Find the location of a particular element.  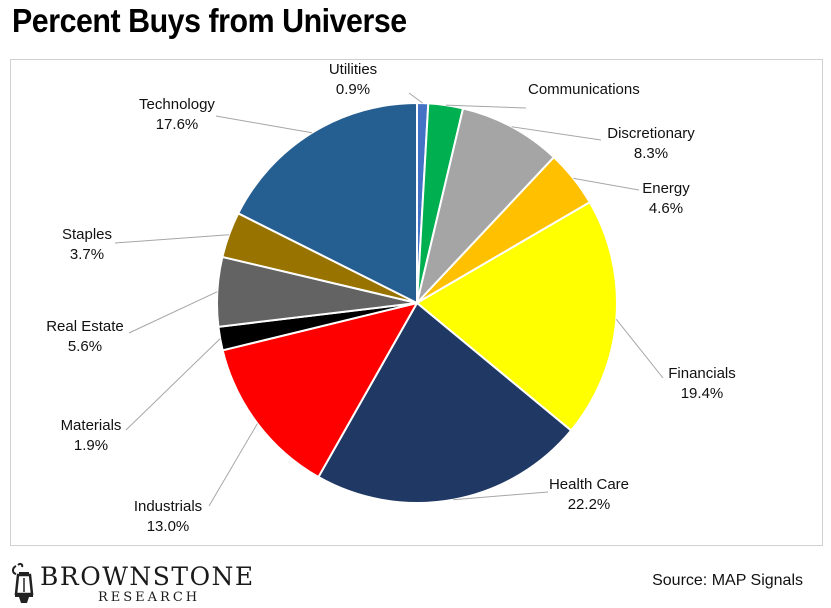

pie-slice-discretionary is located at coordinates (485, 207).